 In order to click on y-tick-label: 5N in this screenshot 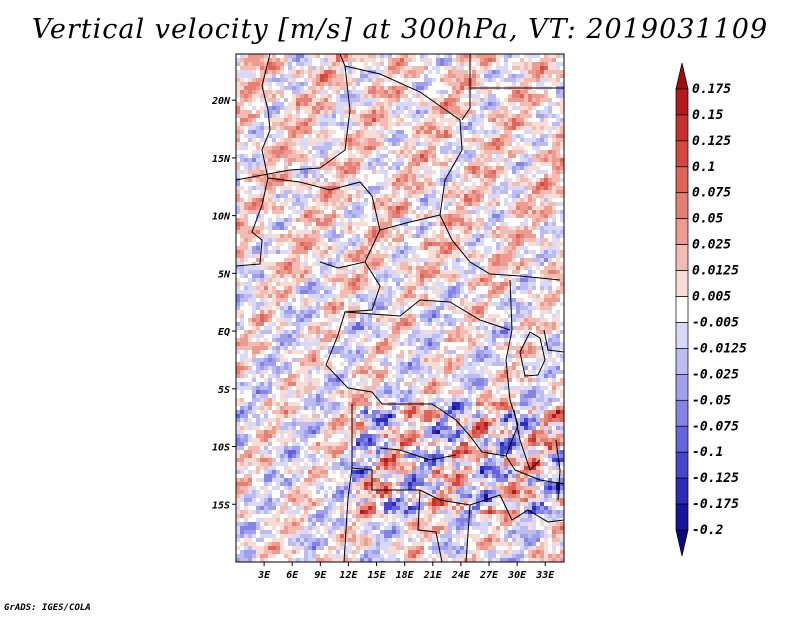, I will do `click(224, 274)`.